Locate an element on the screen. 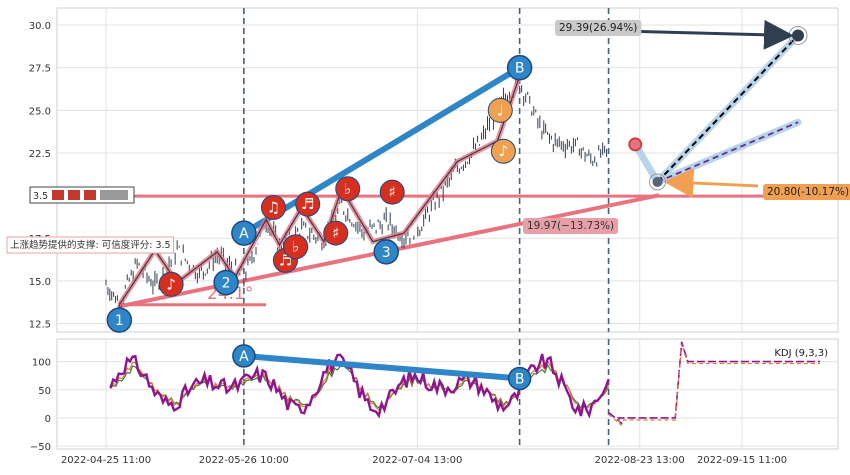 This screenshot has width=850, height=475. lower-target-label-box is located at coordinates (806, 192).